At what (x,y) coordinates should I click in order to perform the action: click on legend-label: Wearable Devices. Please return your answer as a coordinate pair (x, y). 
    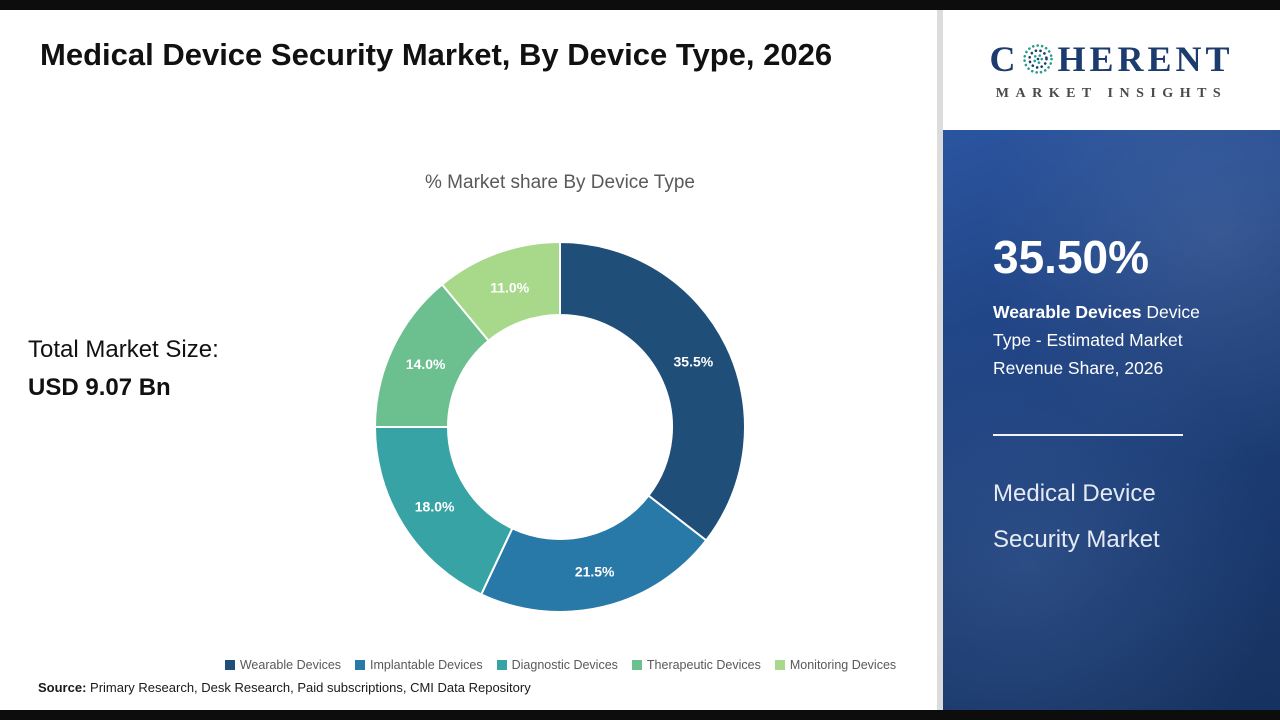
    Looking at the image, I should click on (290, 665).